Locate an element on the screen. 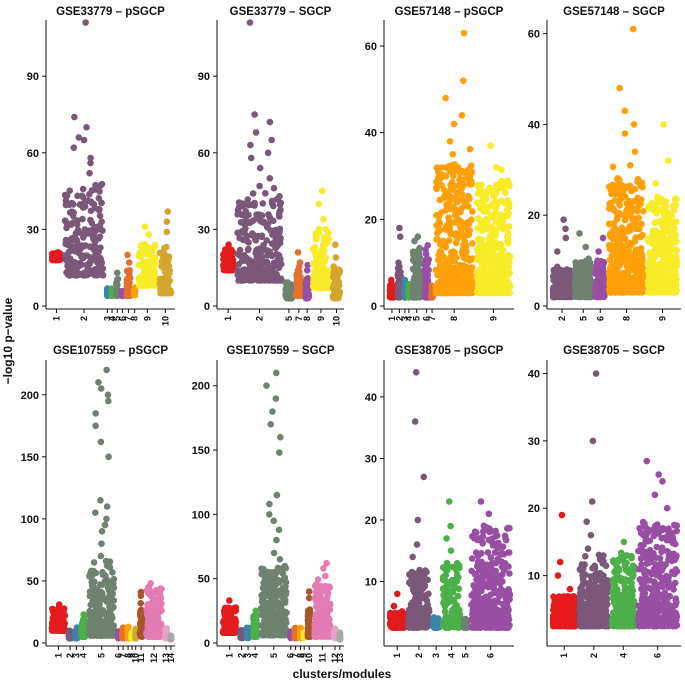 This screenshot has height=682, width=685. x-tick-label: 10 is located at coordinates (336, 321).